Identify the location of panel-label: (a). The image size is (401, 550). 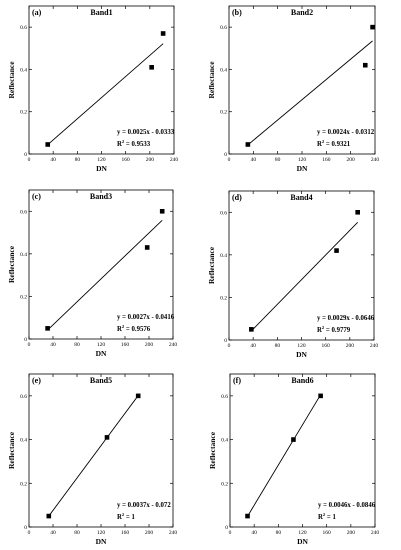
(37, 12).